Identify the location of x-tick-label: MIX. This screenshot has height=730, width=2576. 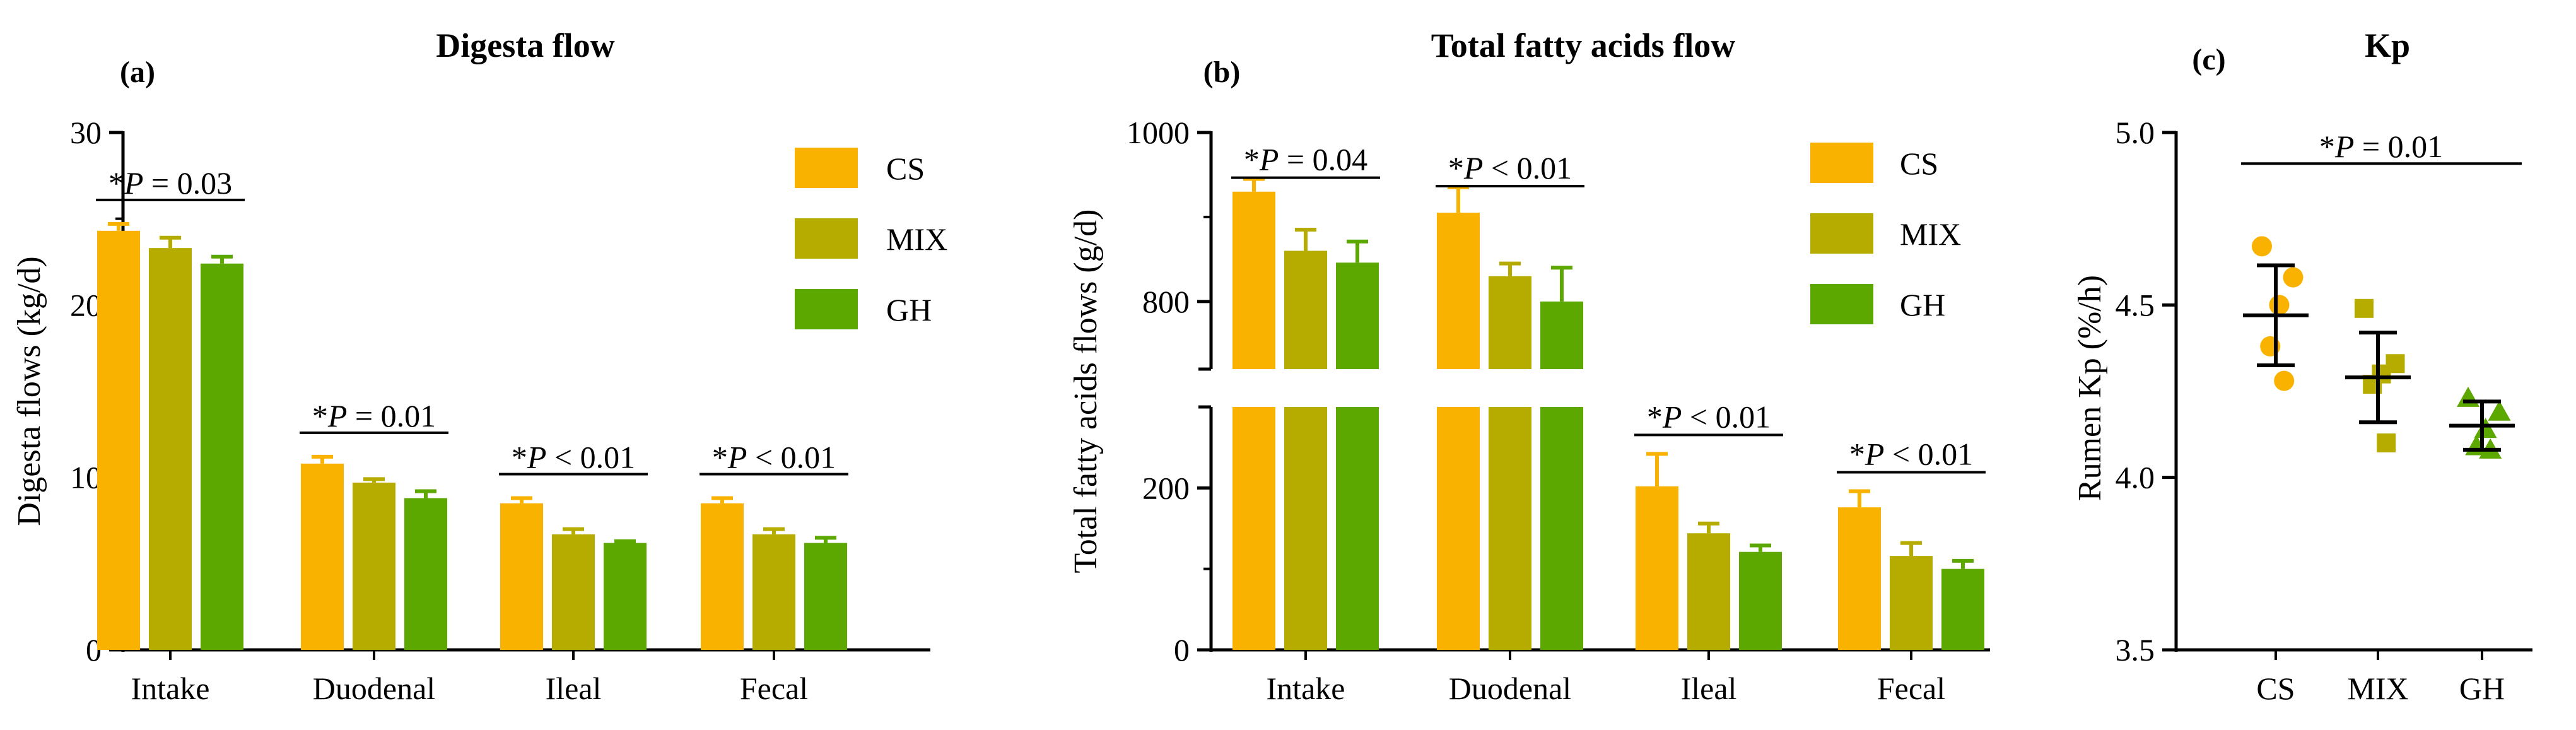
(2377, 688).